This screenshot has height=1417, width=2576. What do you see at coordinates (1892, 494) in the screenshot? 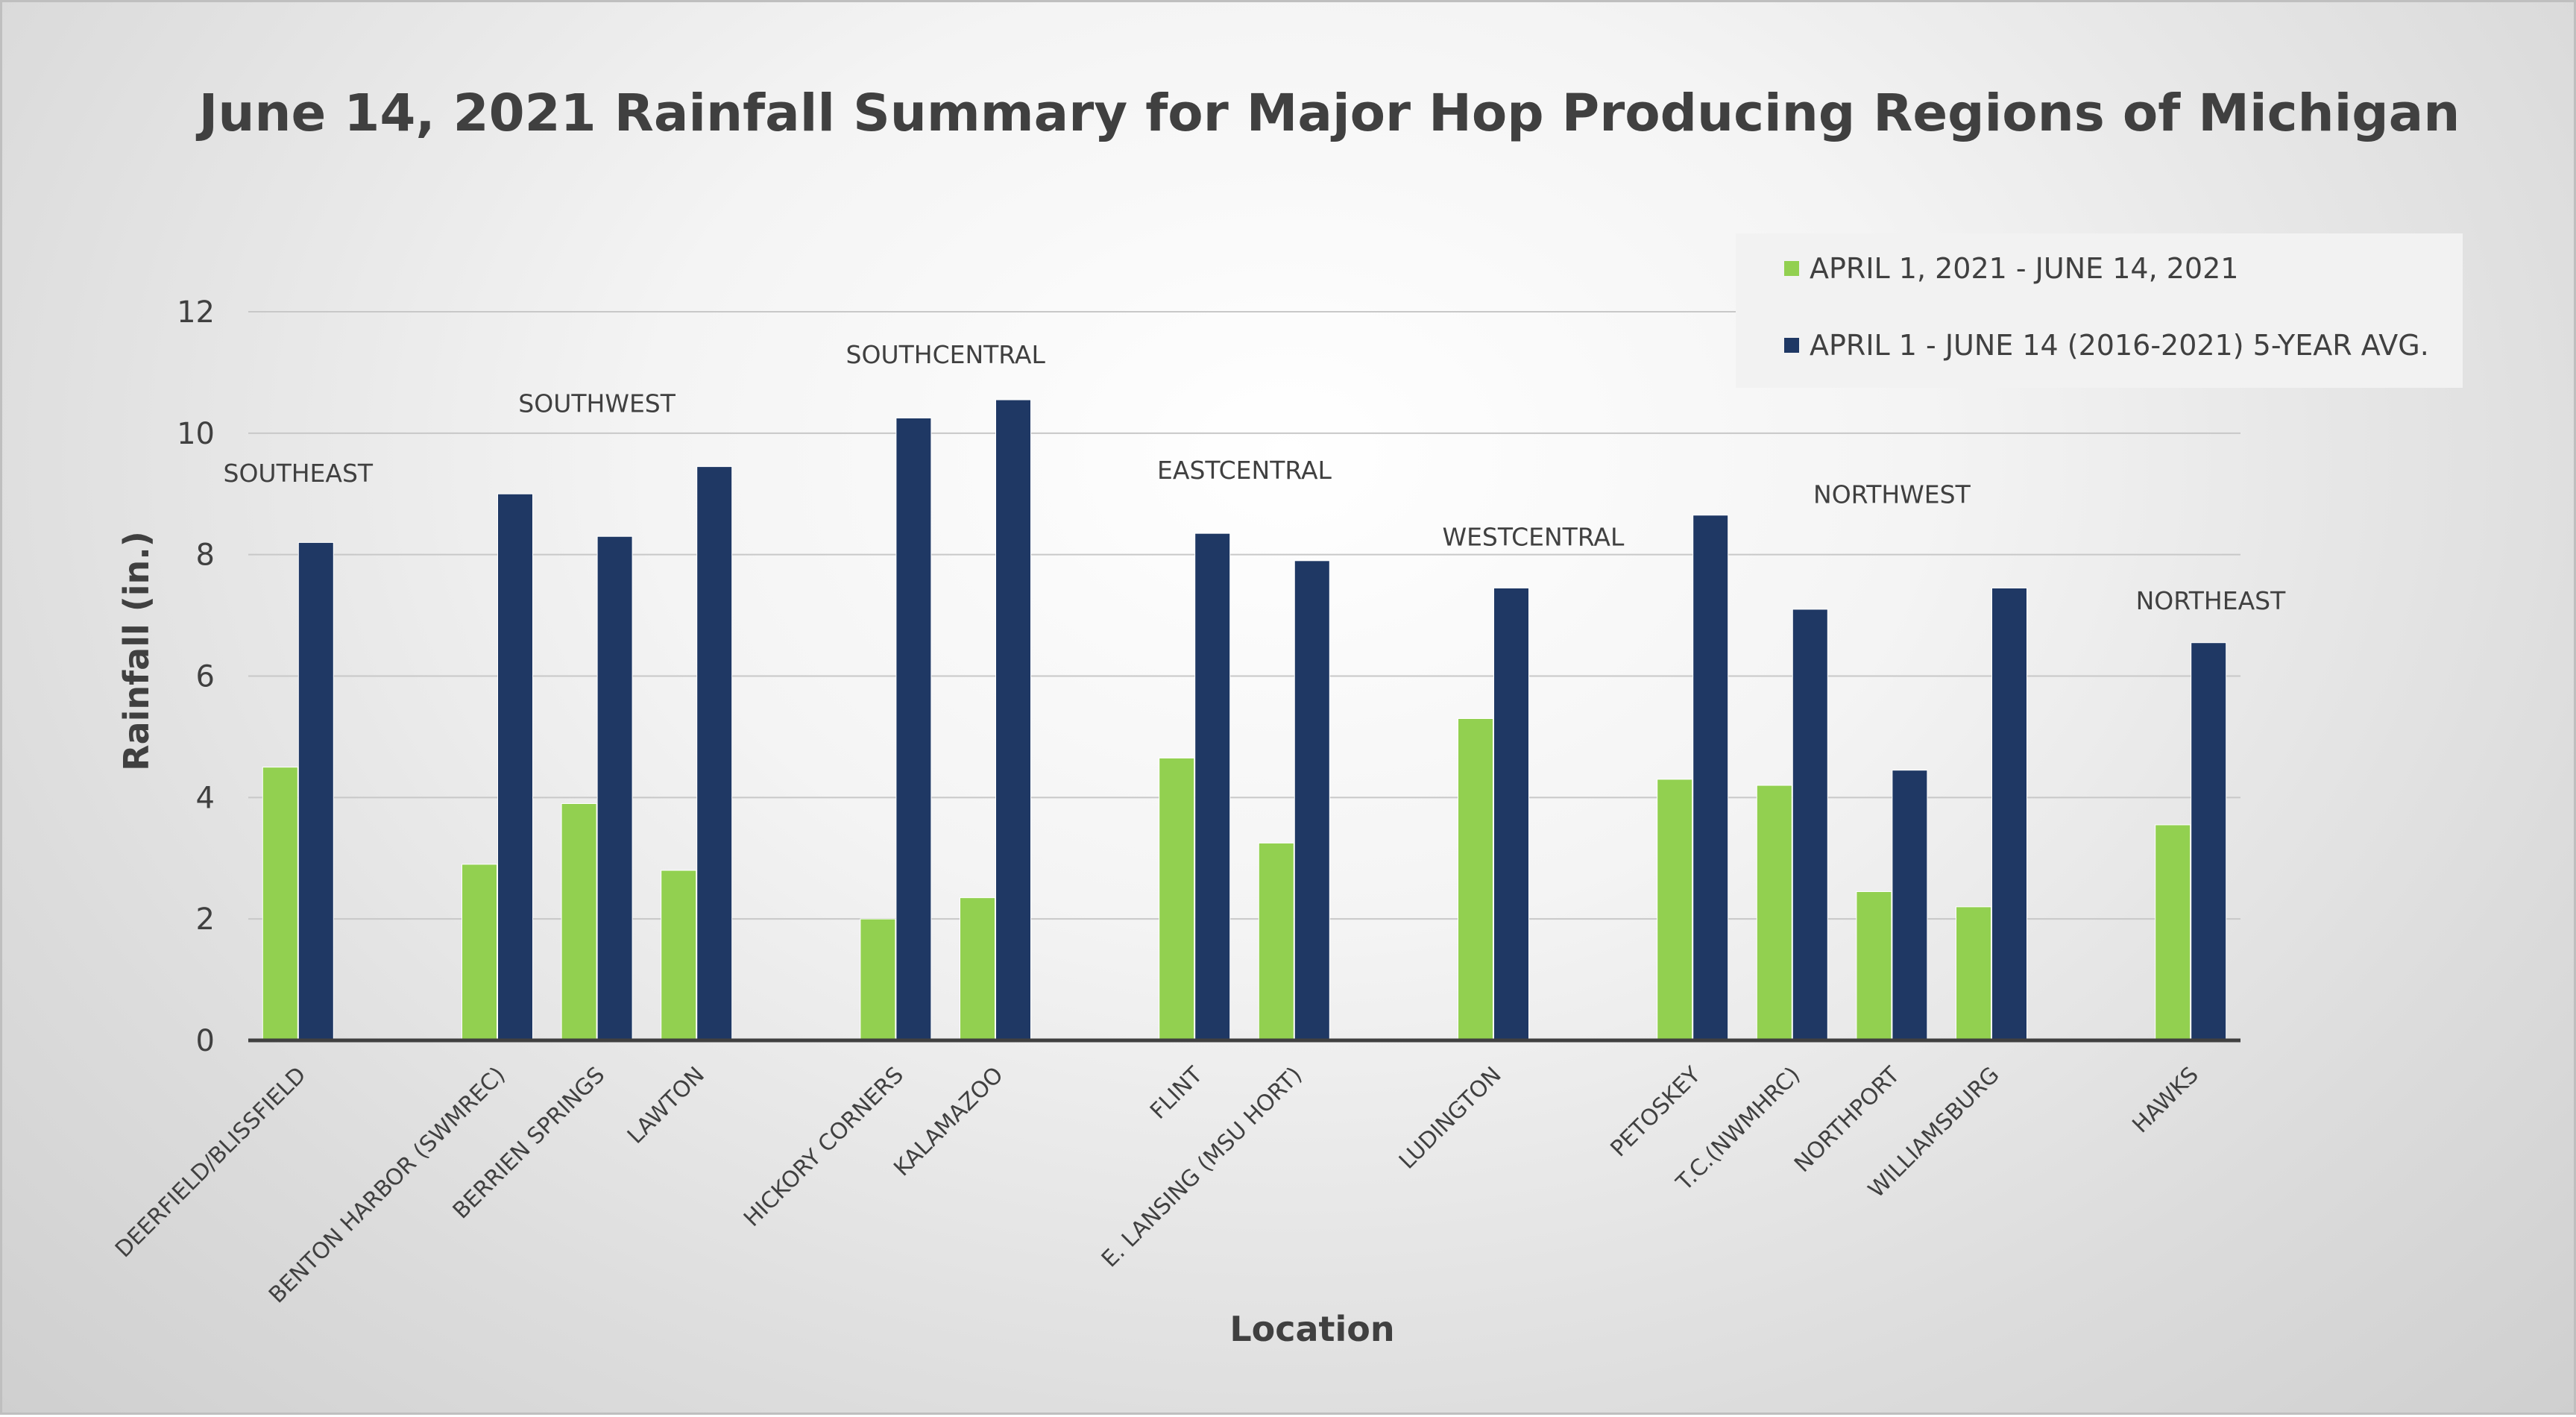
I see `region-label: NORTHWEST` at bounding box center [1892, 494].